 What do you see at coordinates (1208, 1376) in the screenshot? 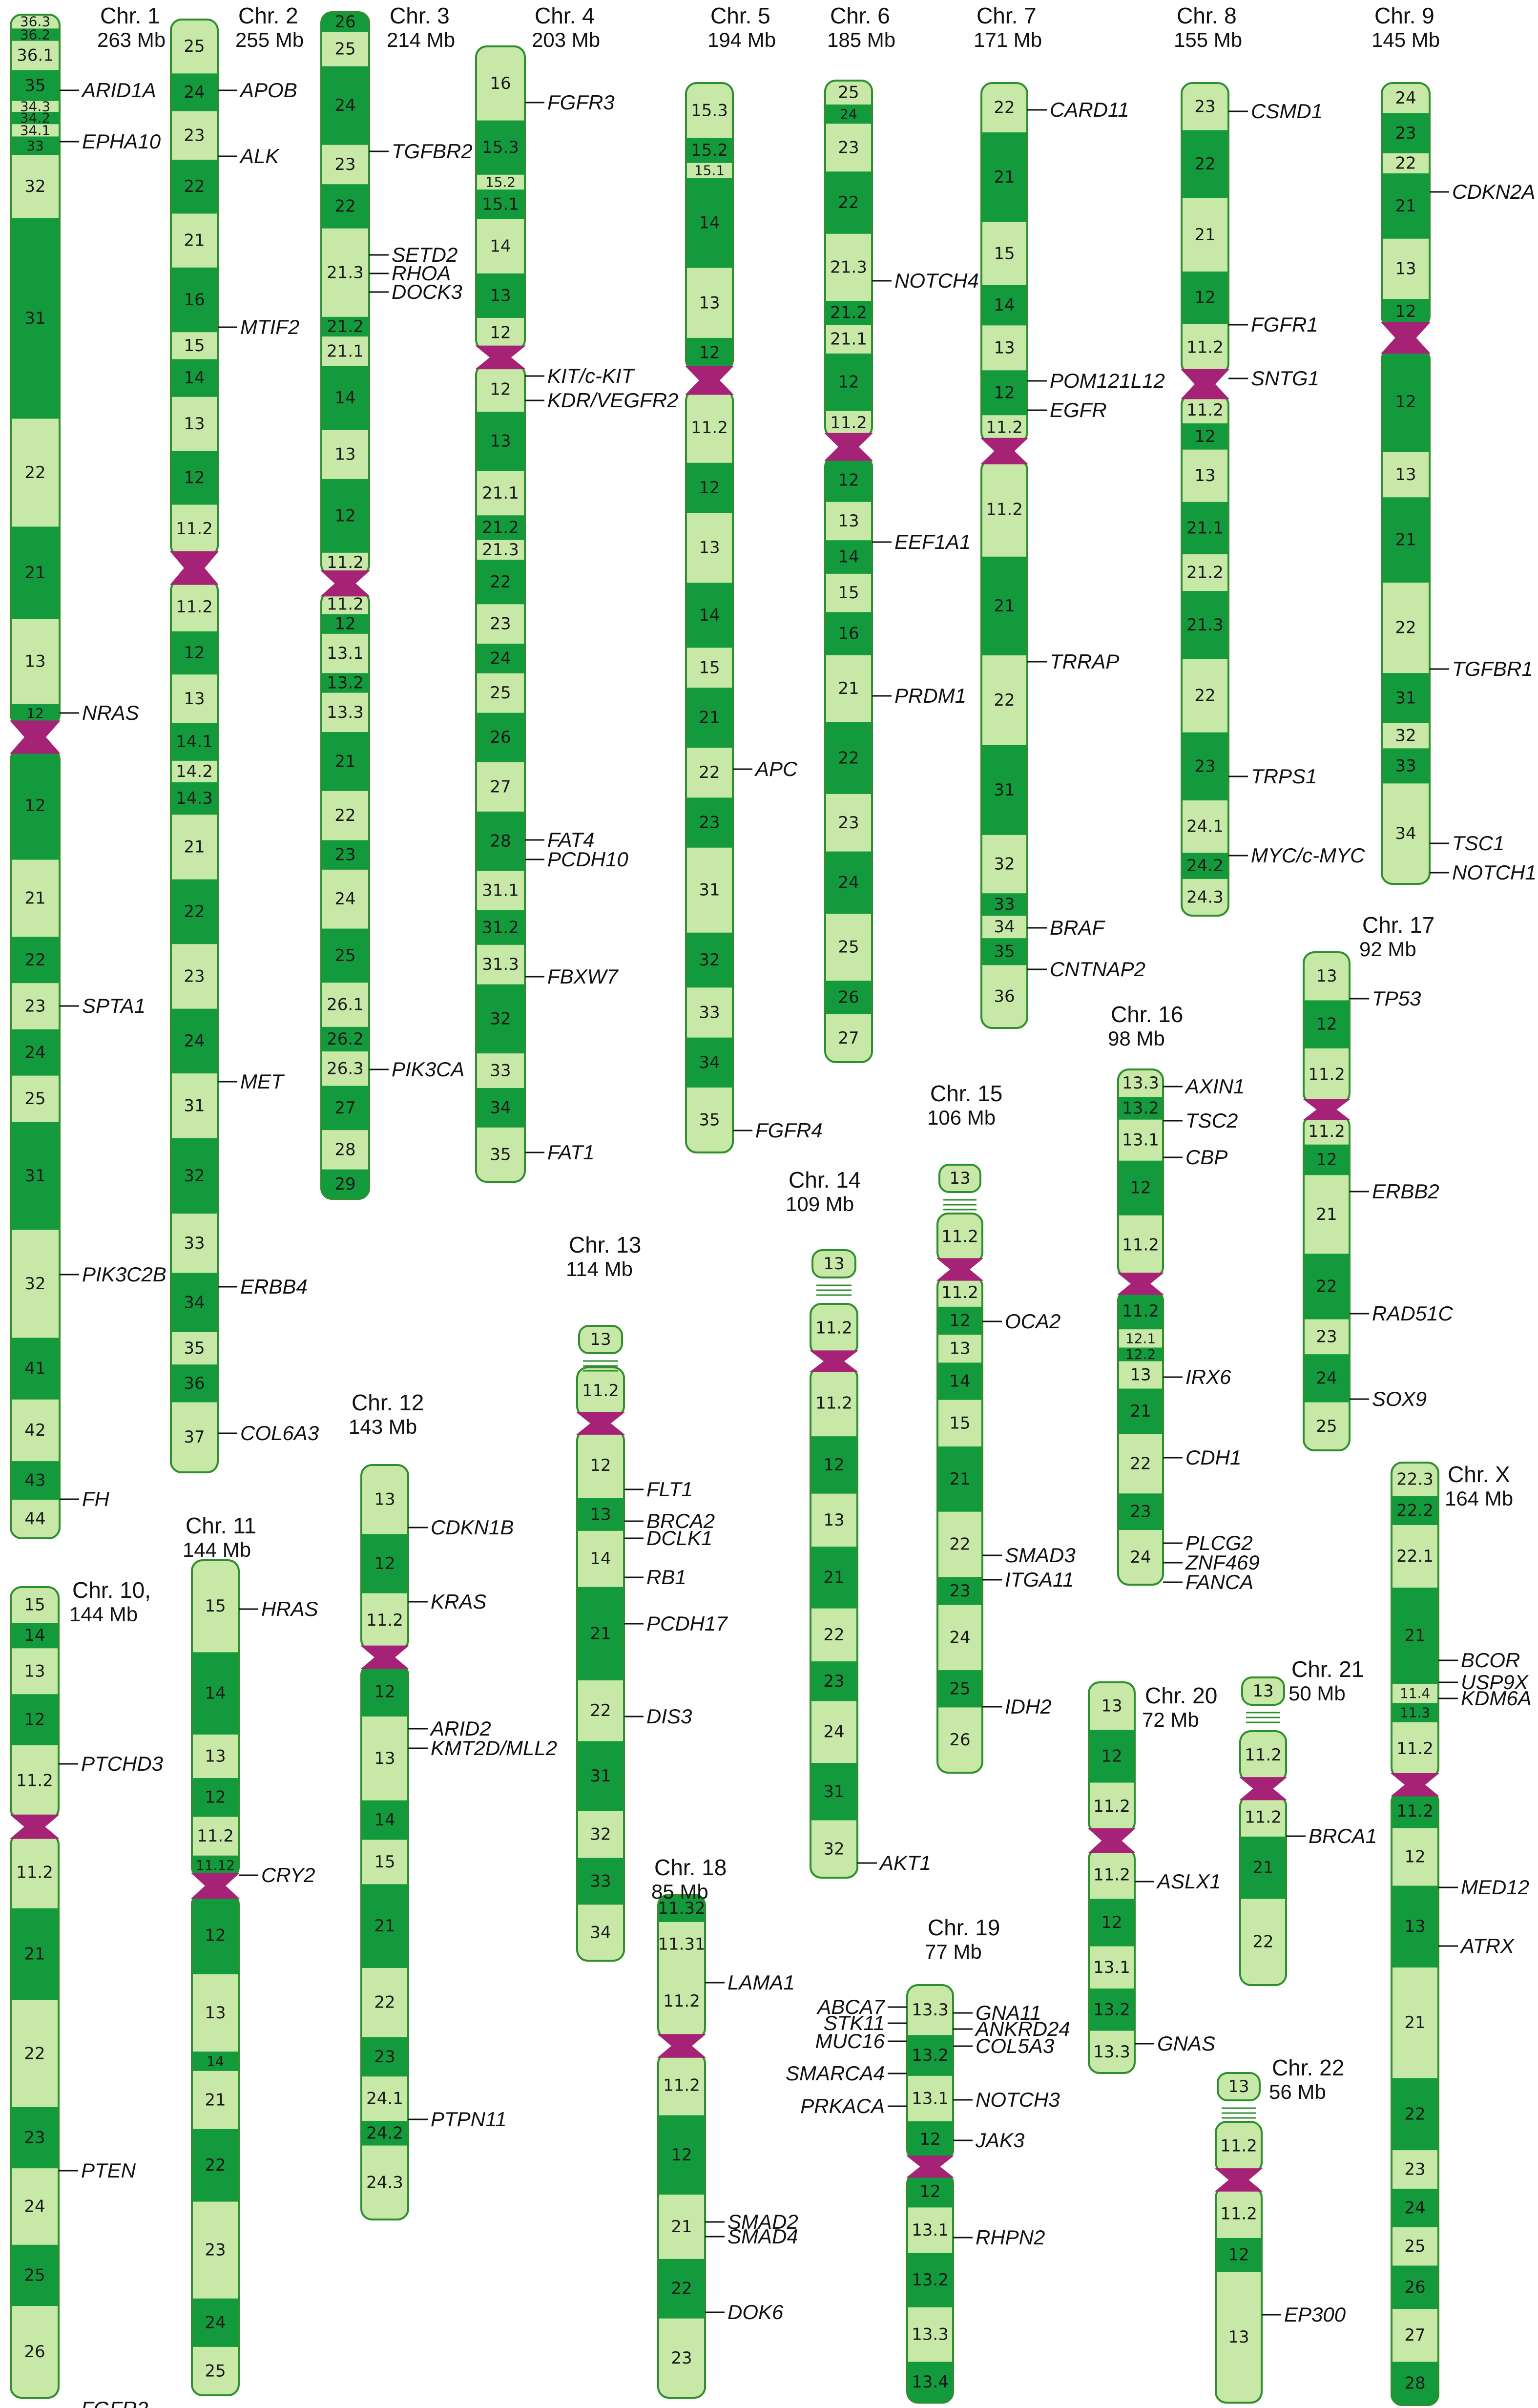
I see `gene-label: IRX6` at bounding box center [1208, 1376].